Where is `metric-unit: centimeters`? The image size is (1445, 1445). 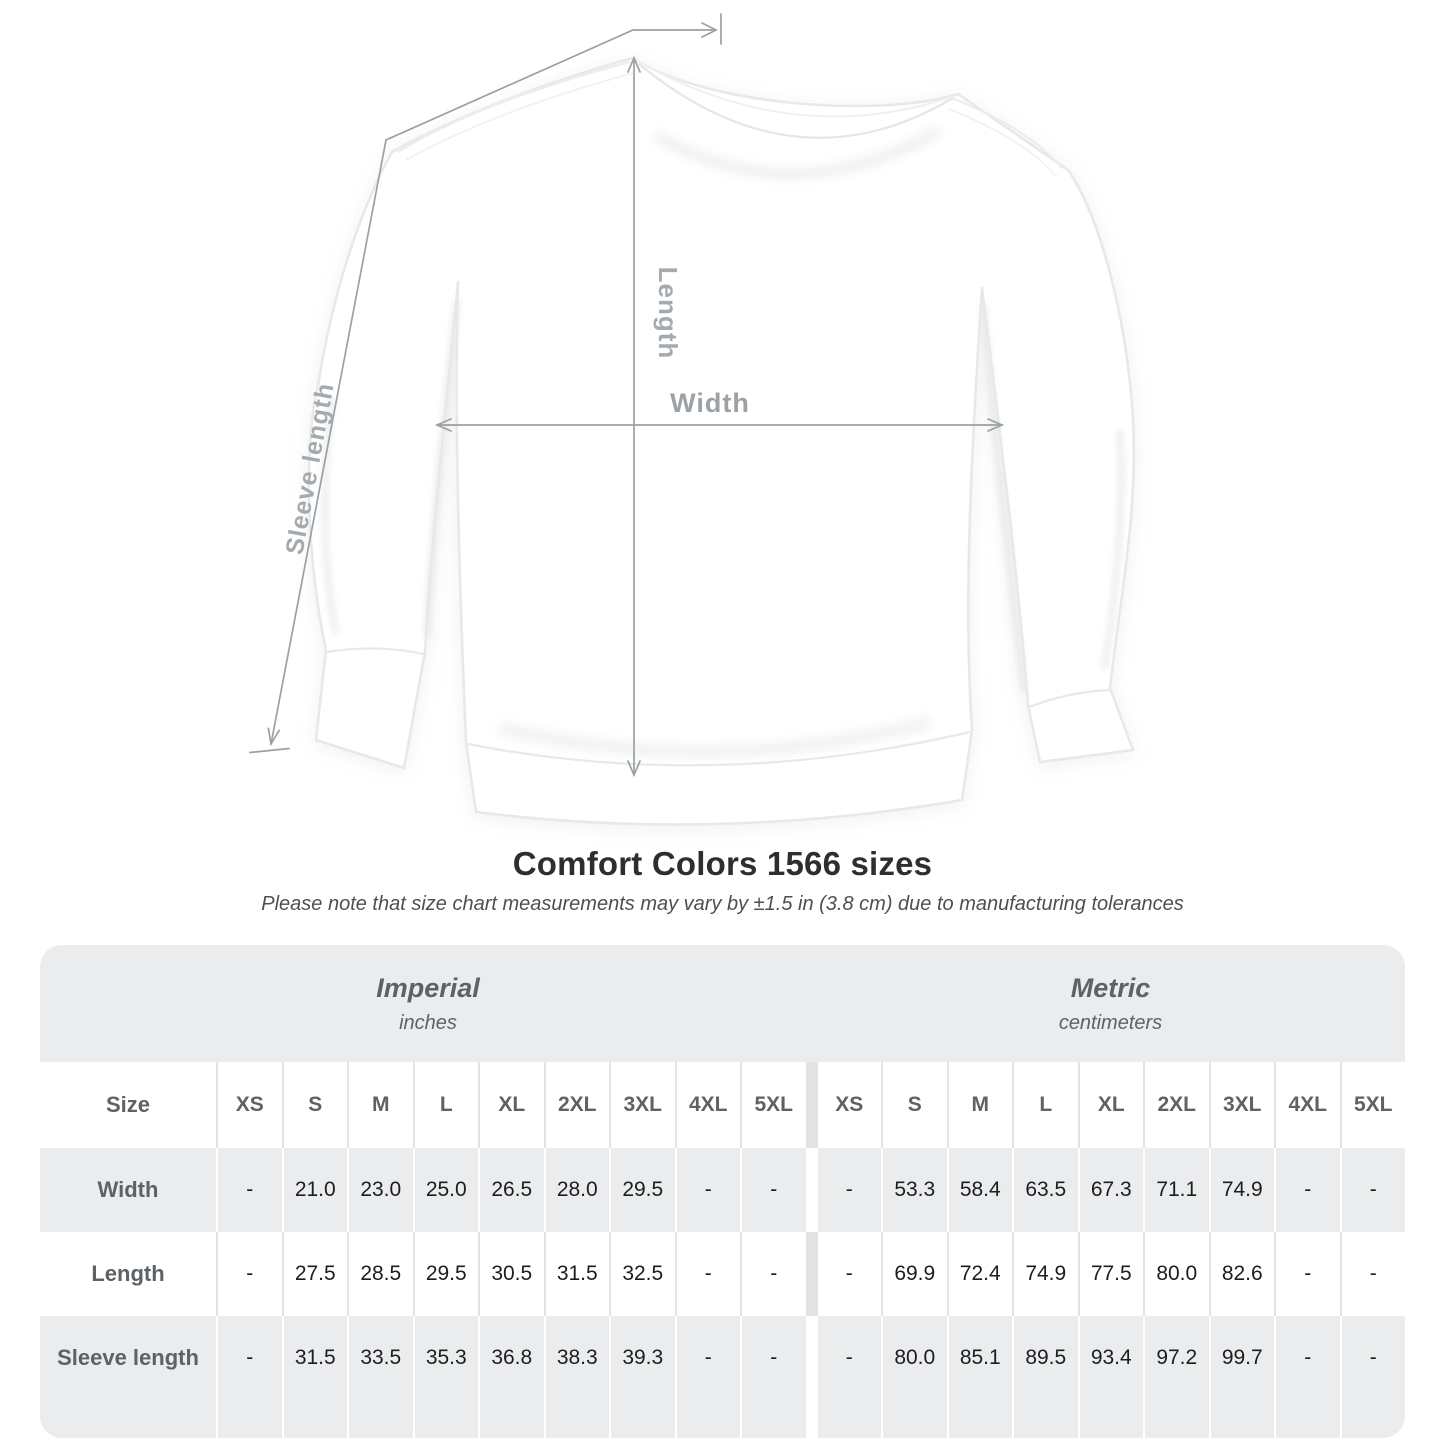
metric-unit: centimeters is located at coordinates (1110, 1022).